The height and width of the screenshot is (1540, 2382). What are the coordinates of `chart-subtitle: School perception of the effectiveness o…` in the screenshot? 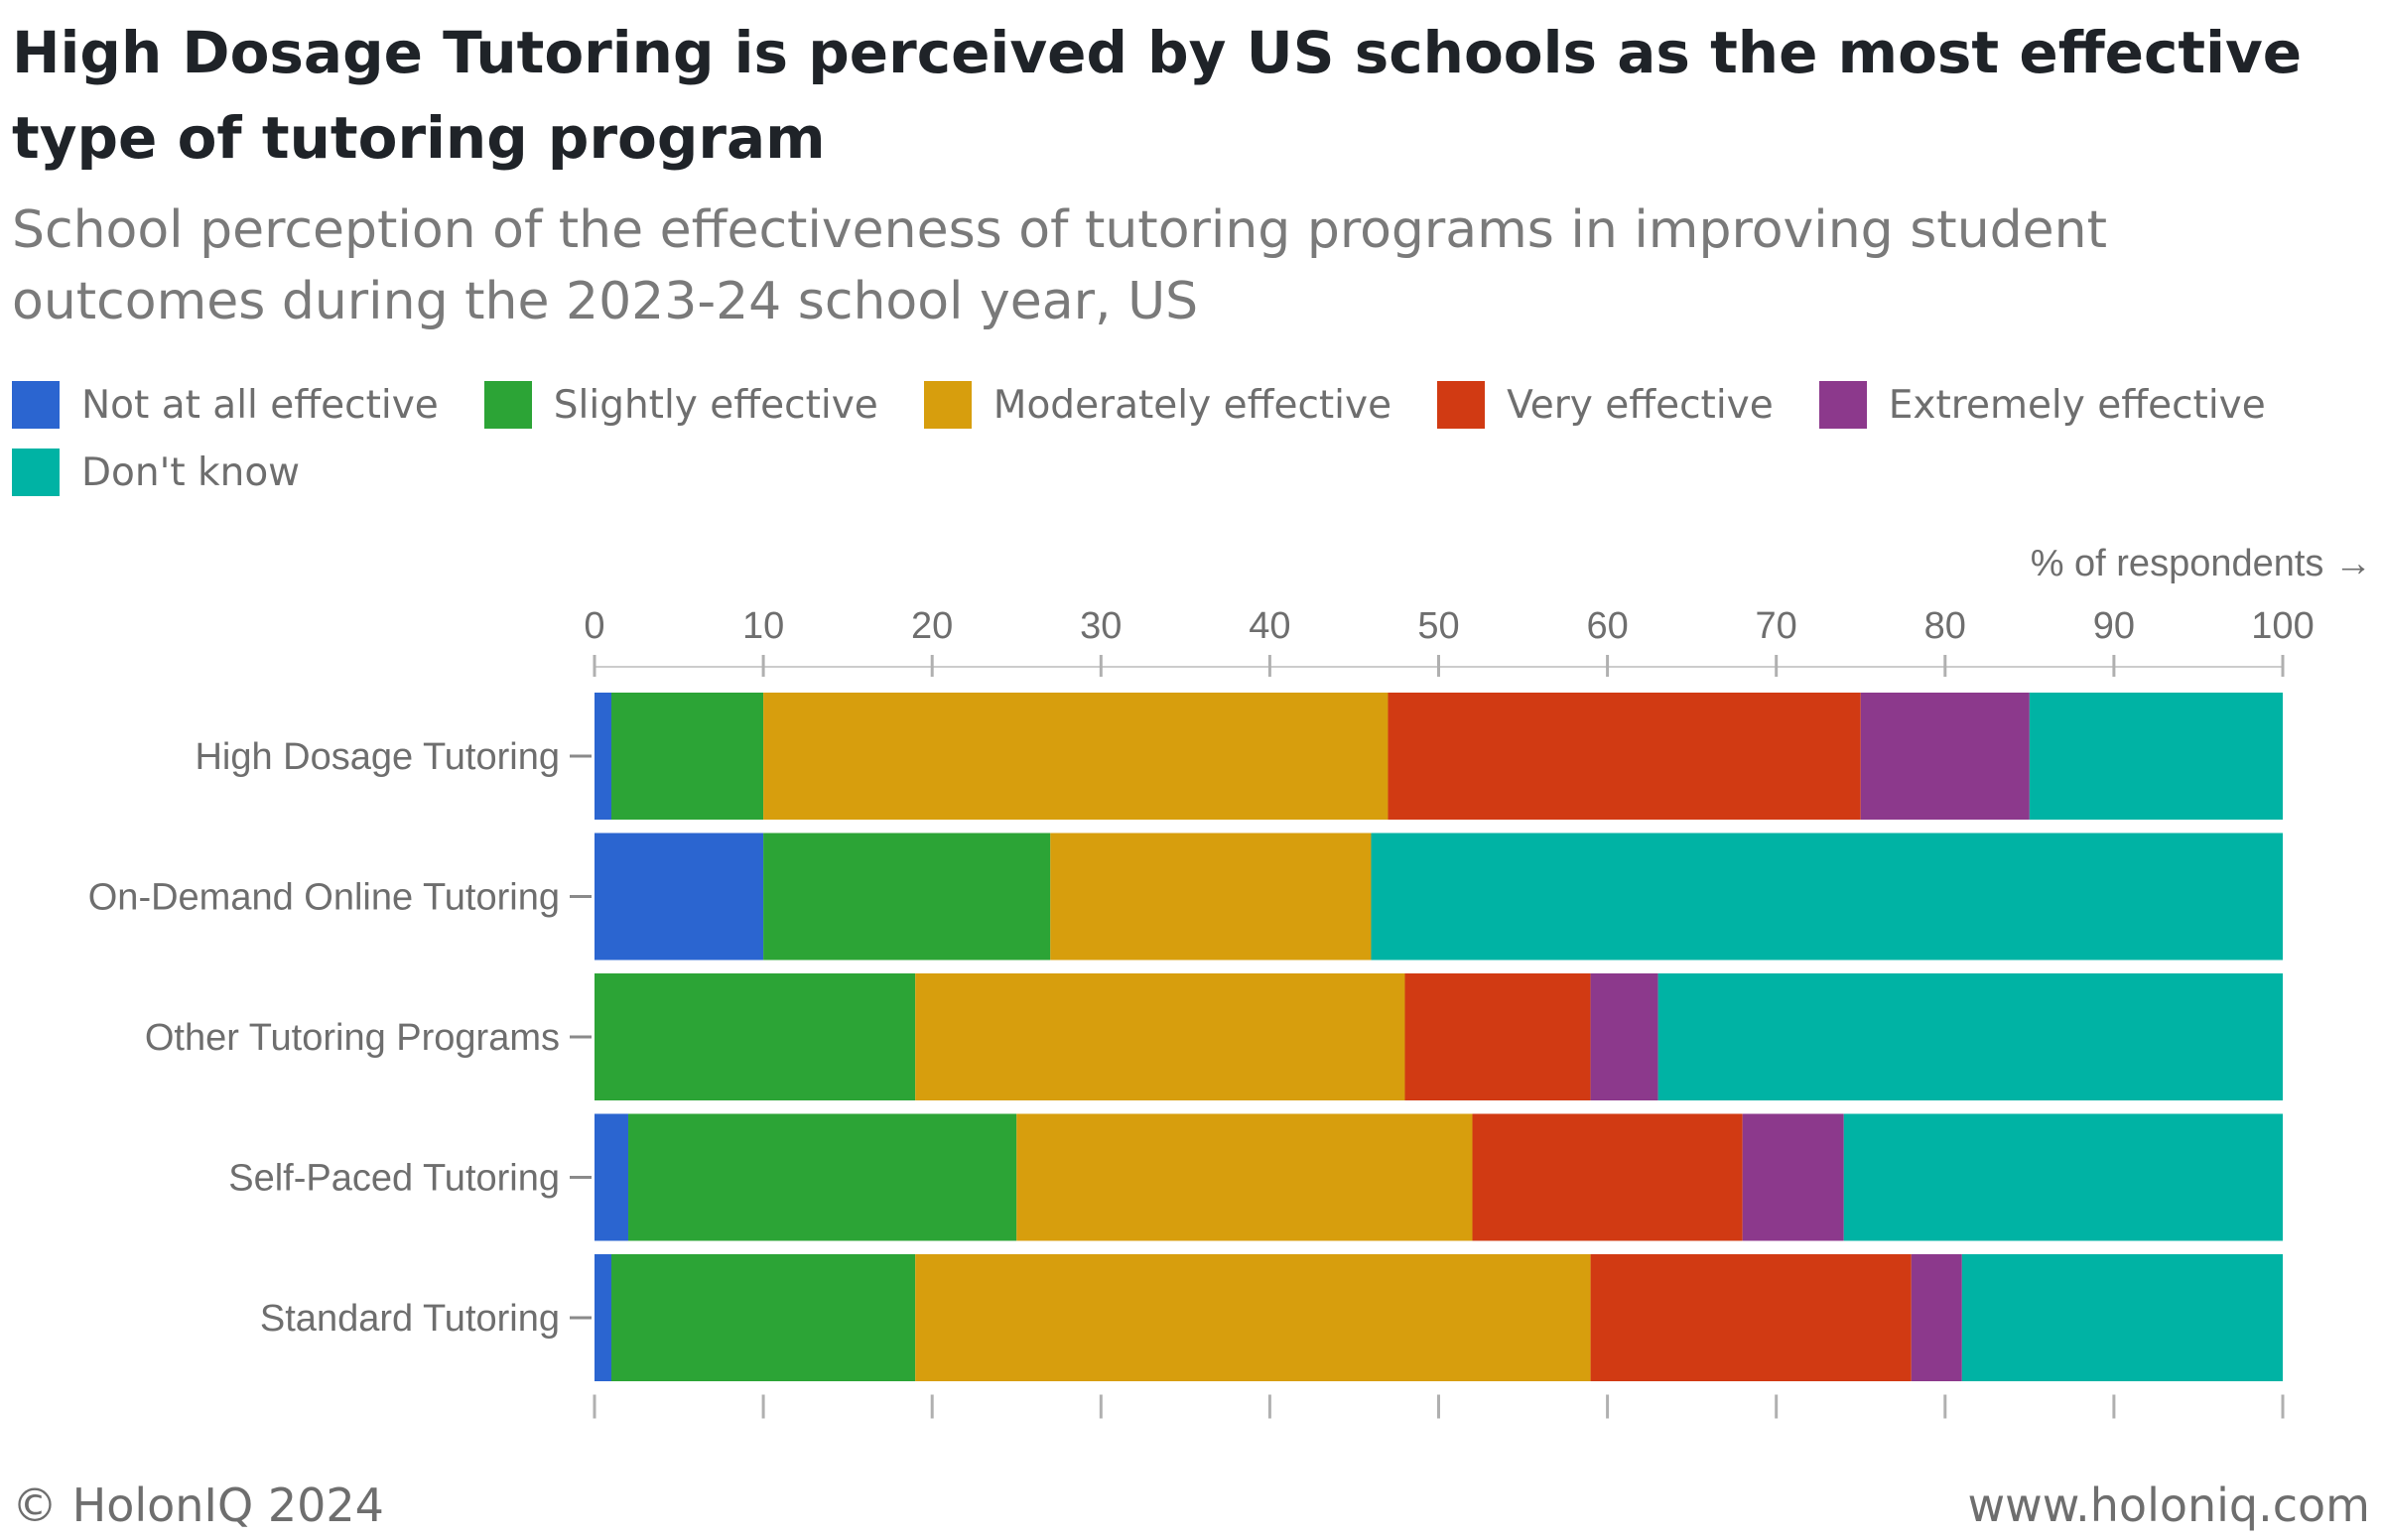 It's located at (1060, 265).